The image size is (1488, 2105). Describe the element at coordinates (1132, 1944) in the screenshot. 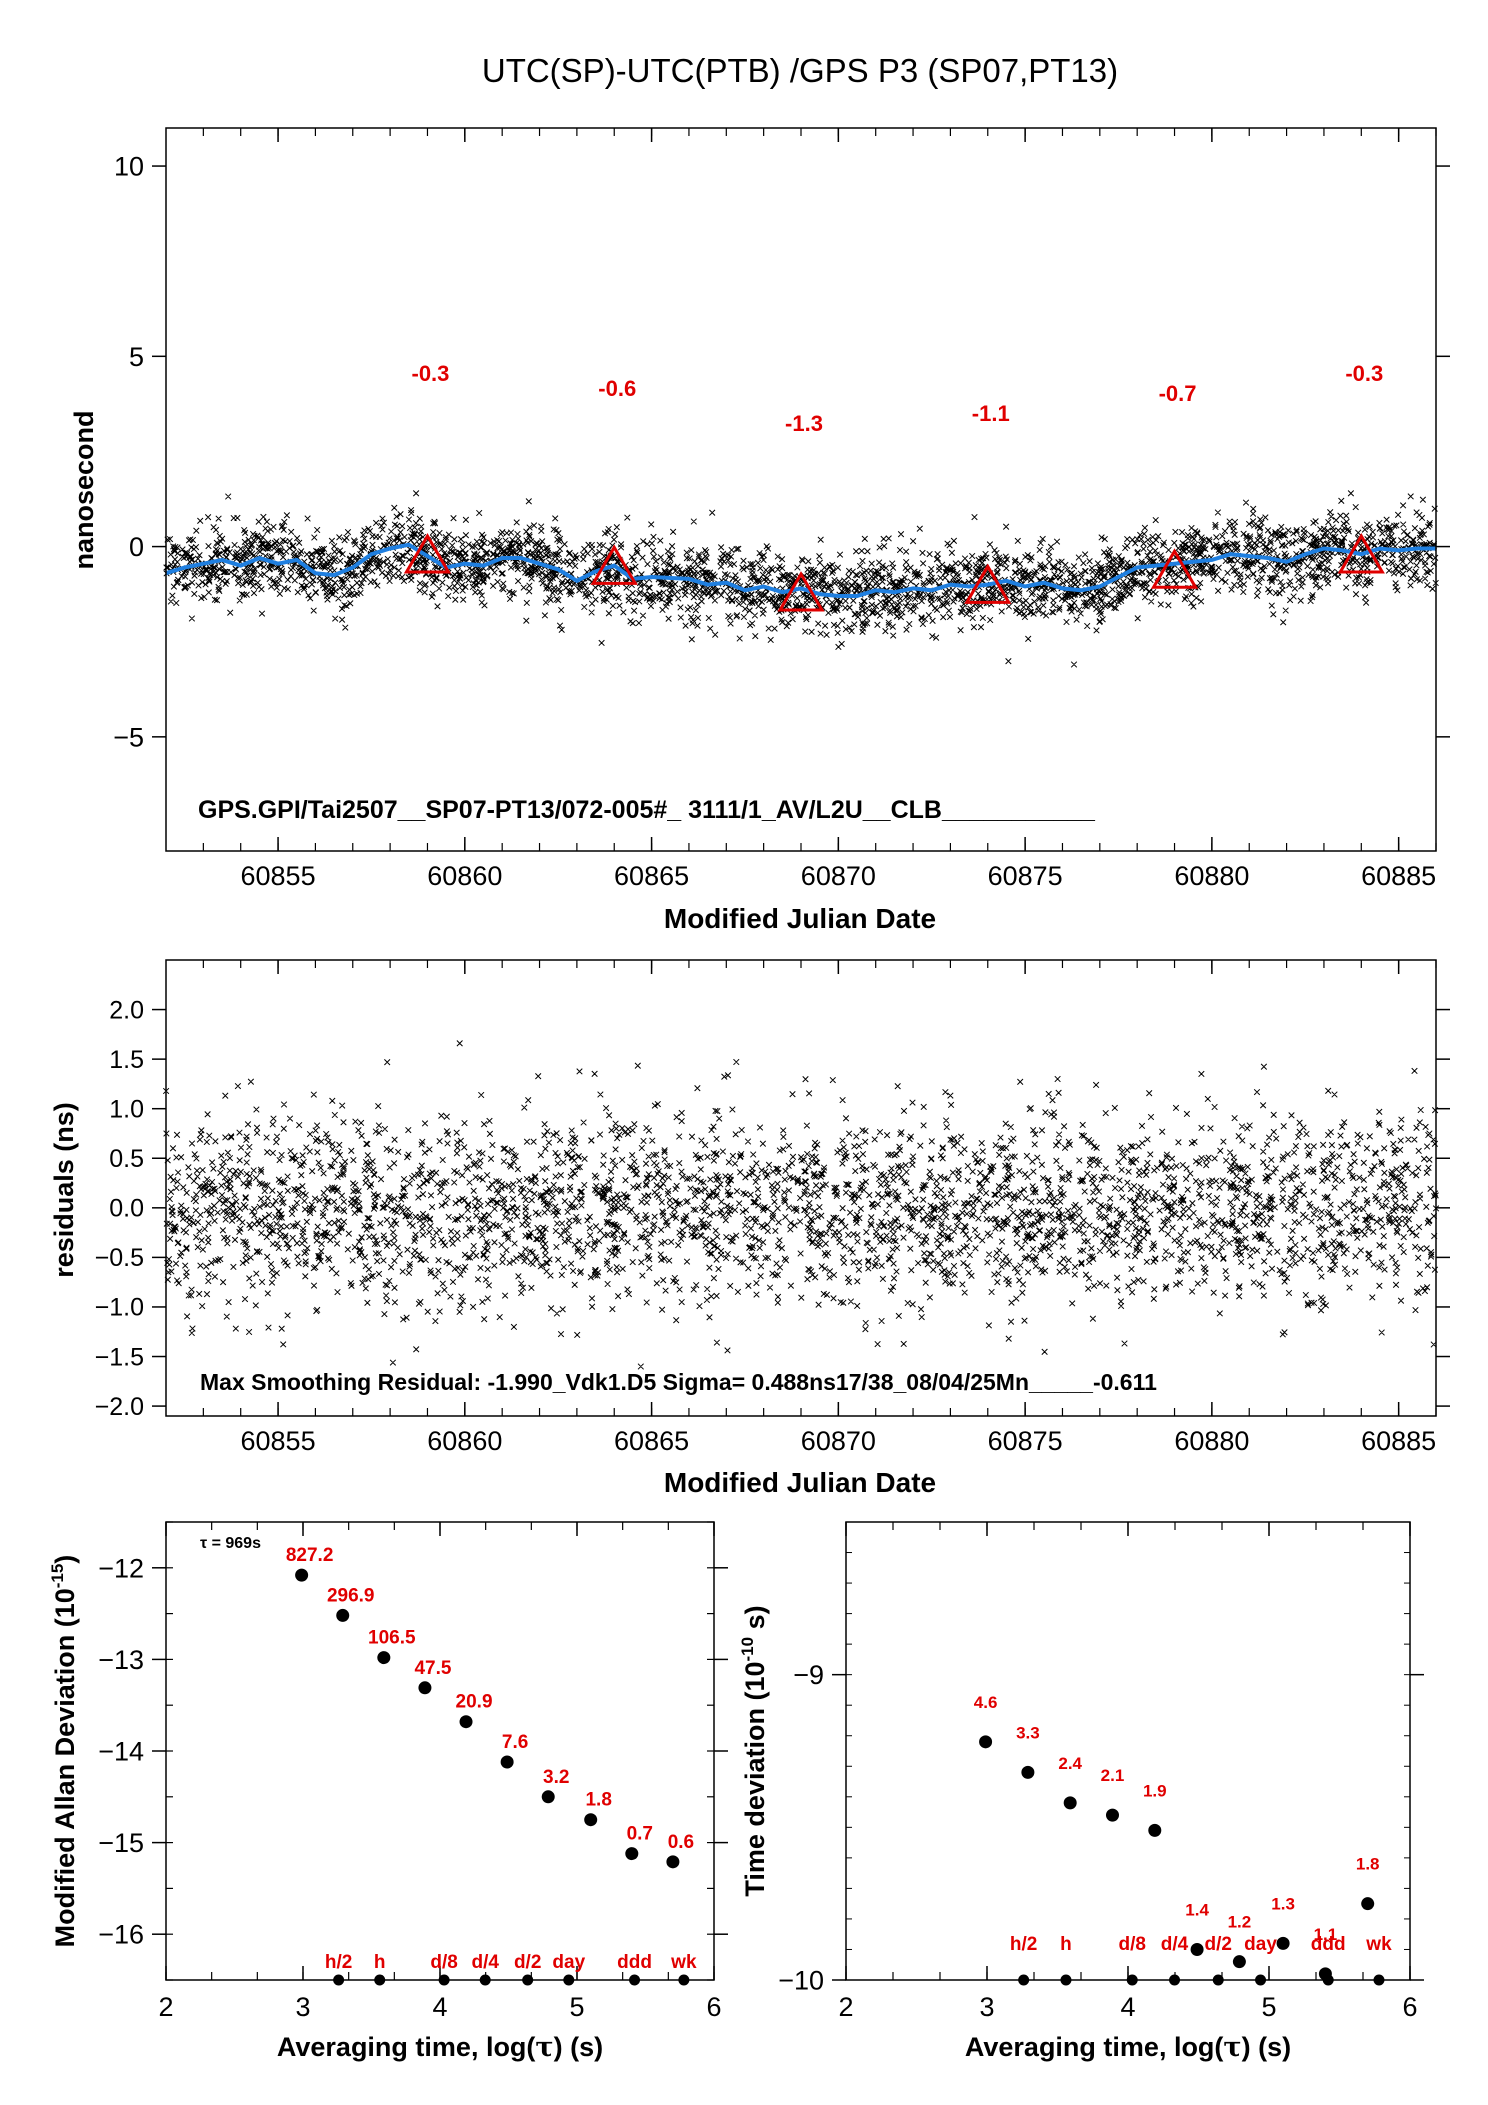

I see `time-marker-label: d/8` at that location.